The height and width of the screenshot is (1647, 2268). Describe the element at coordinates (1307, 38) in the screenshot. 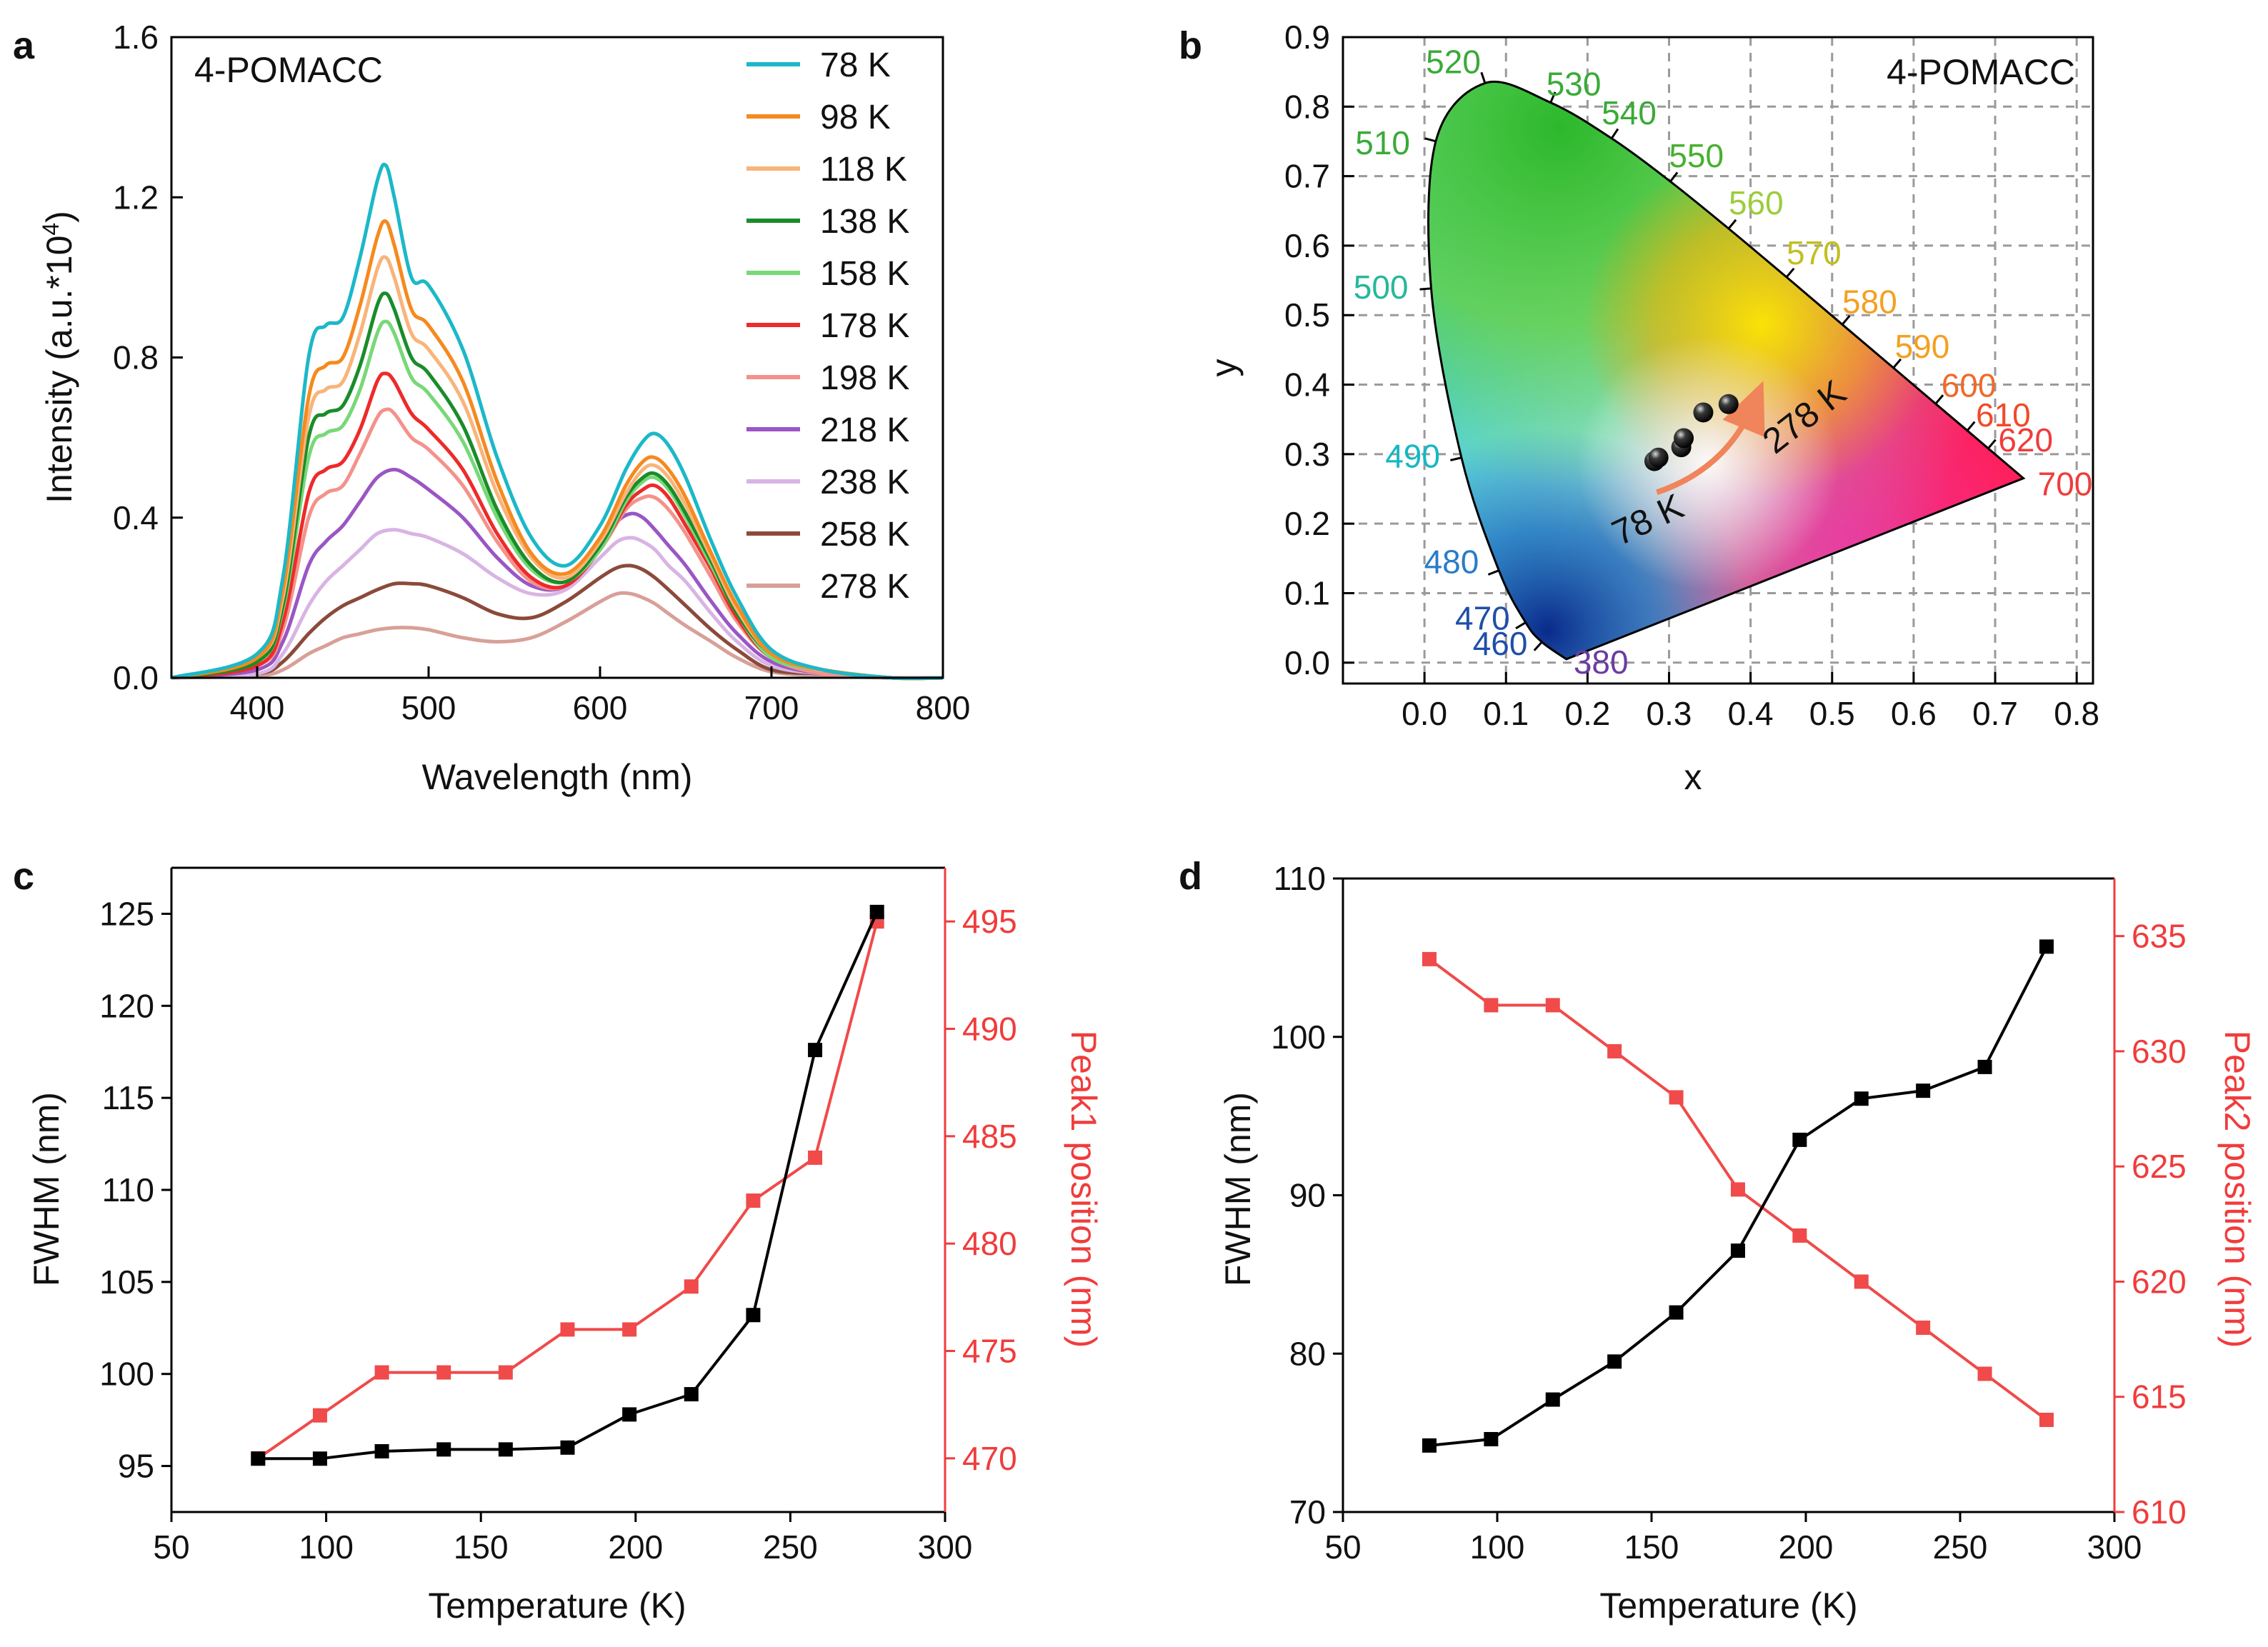

I see `panel-b-y-tick-label: 0.9` at that location.